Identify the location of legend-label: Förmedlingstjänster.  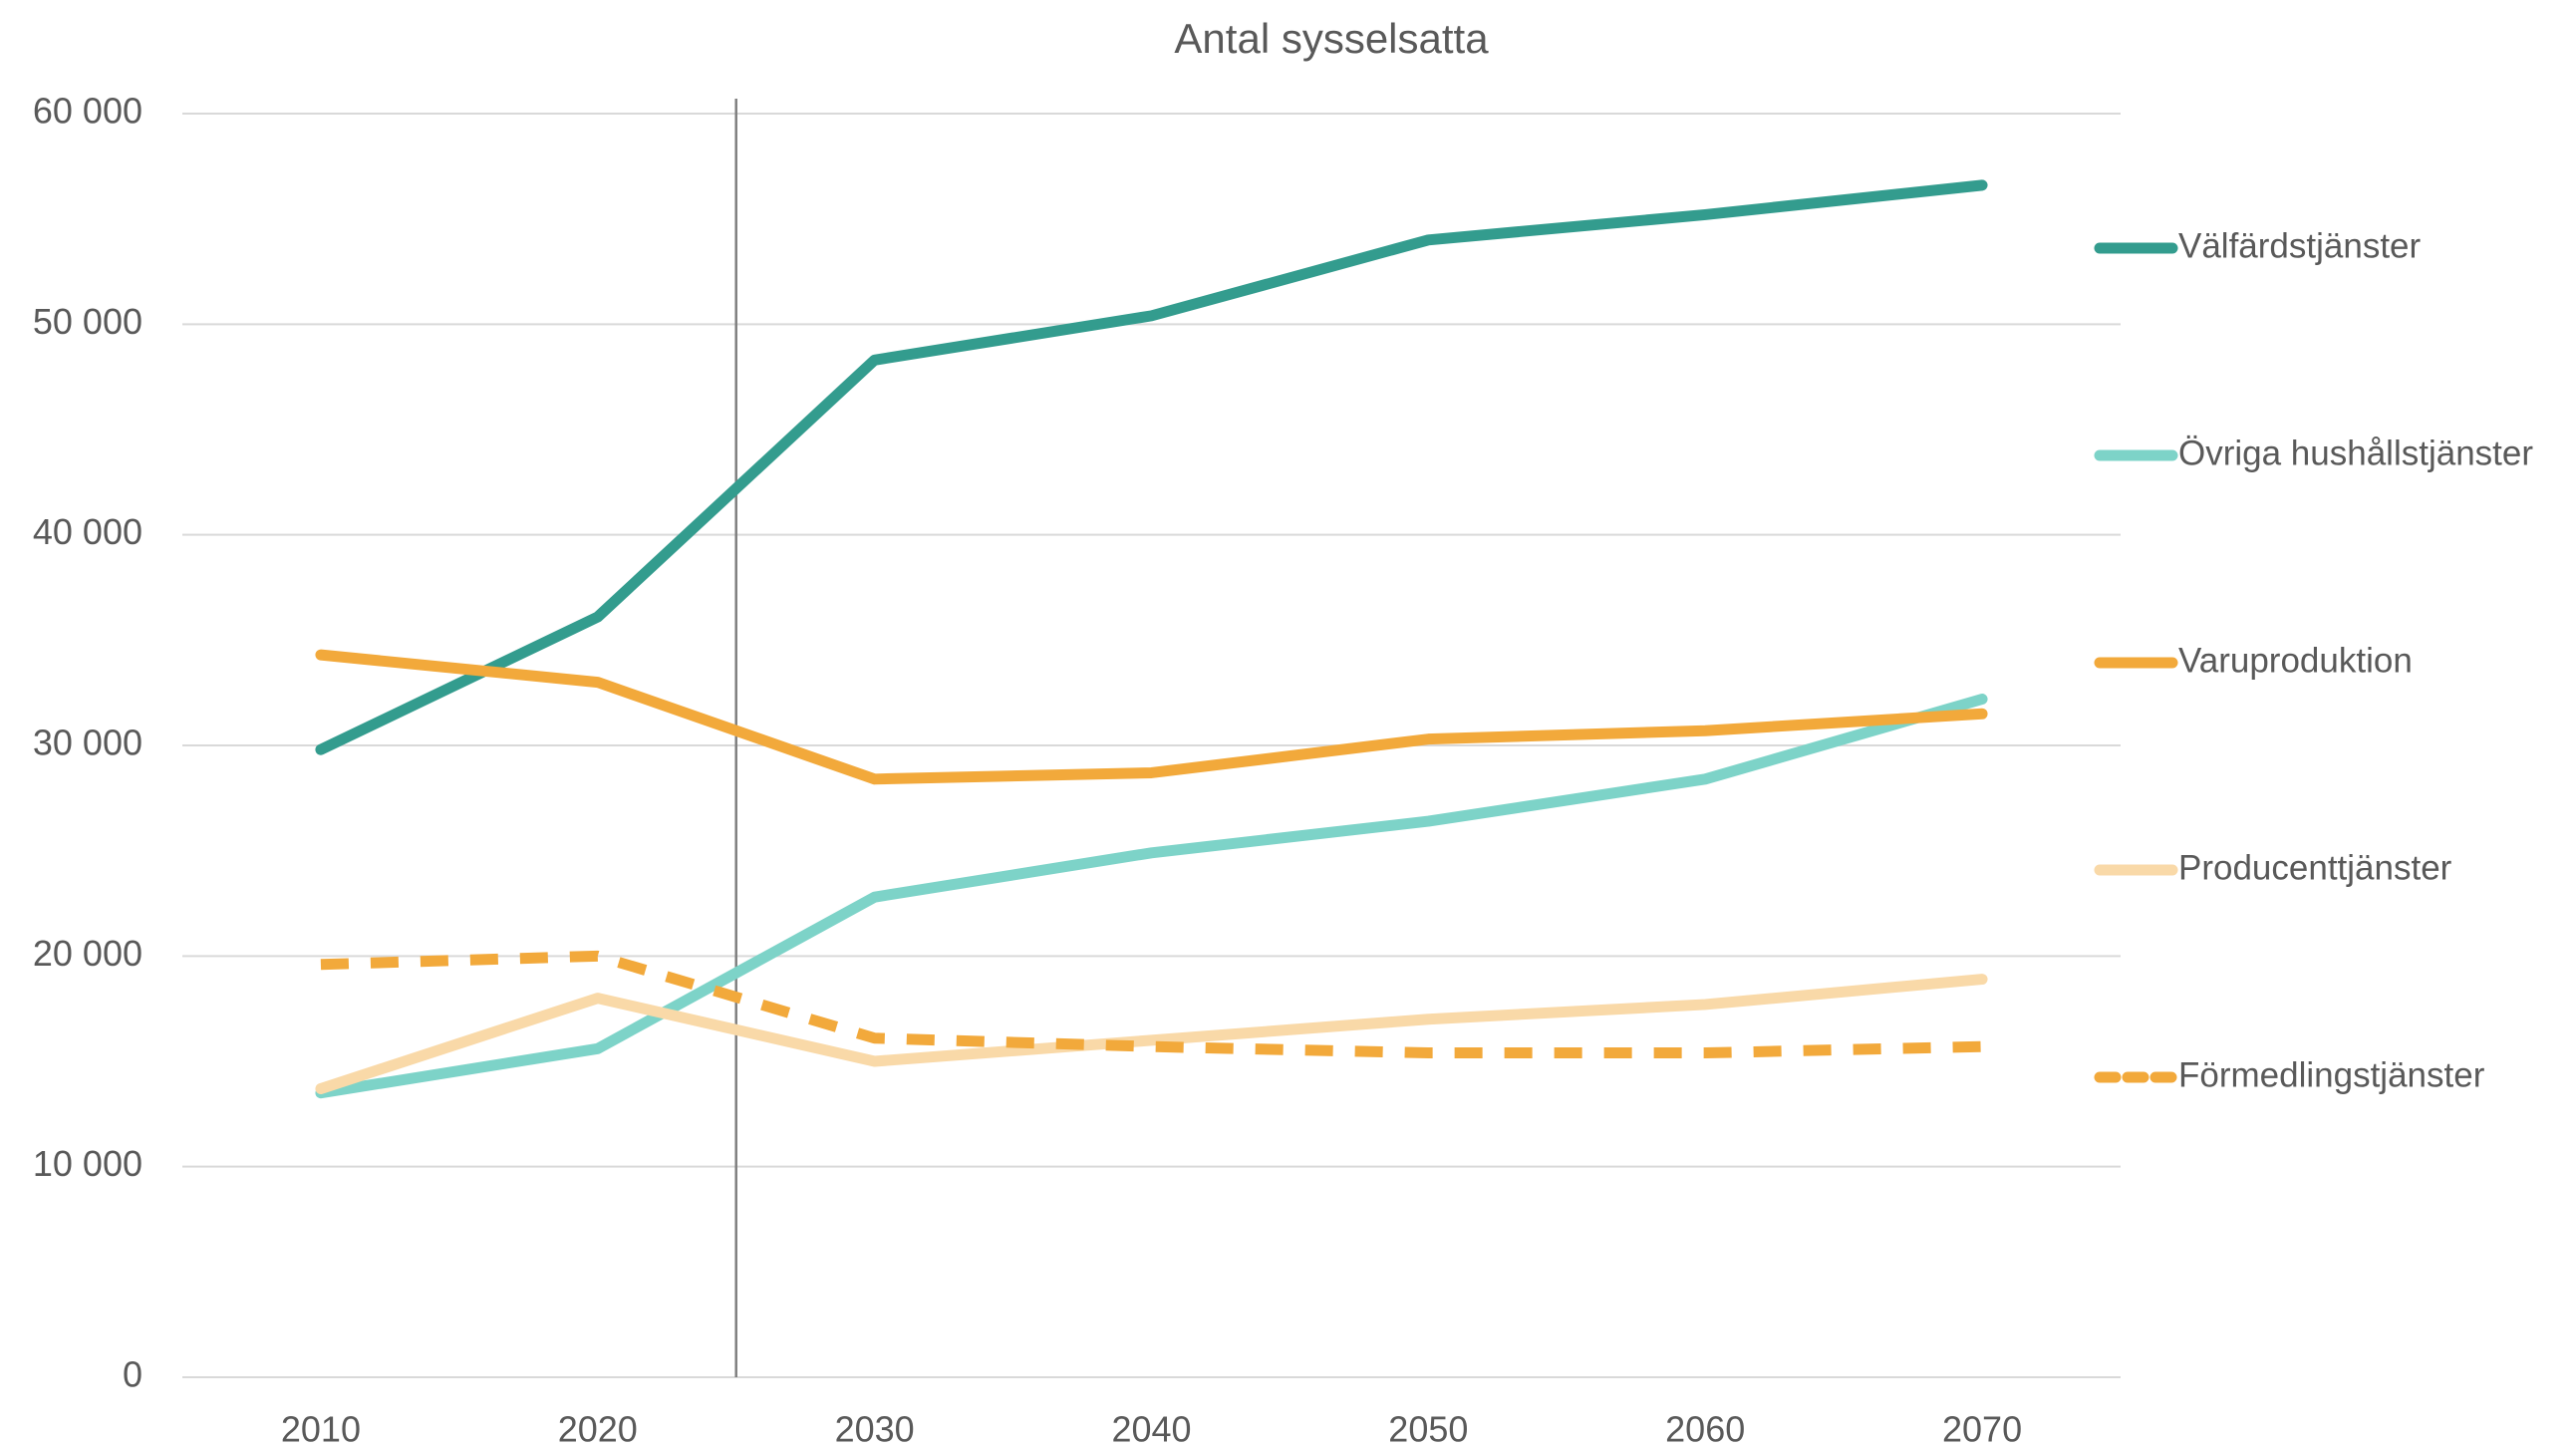
(2331, 1074).